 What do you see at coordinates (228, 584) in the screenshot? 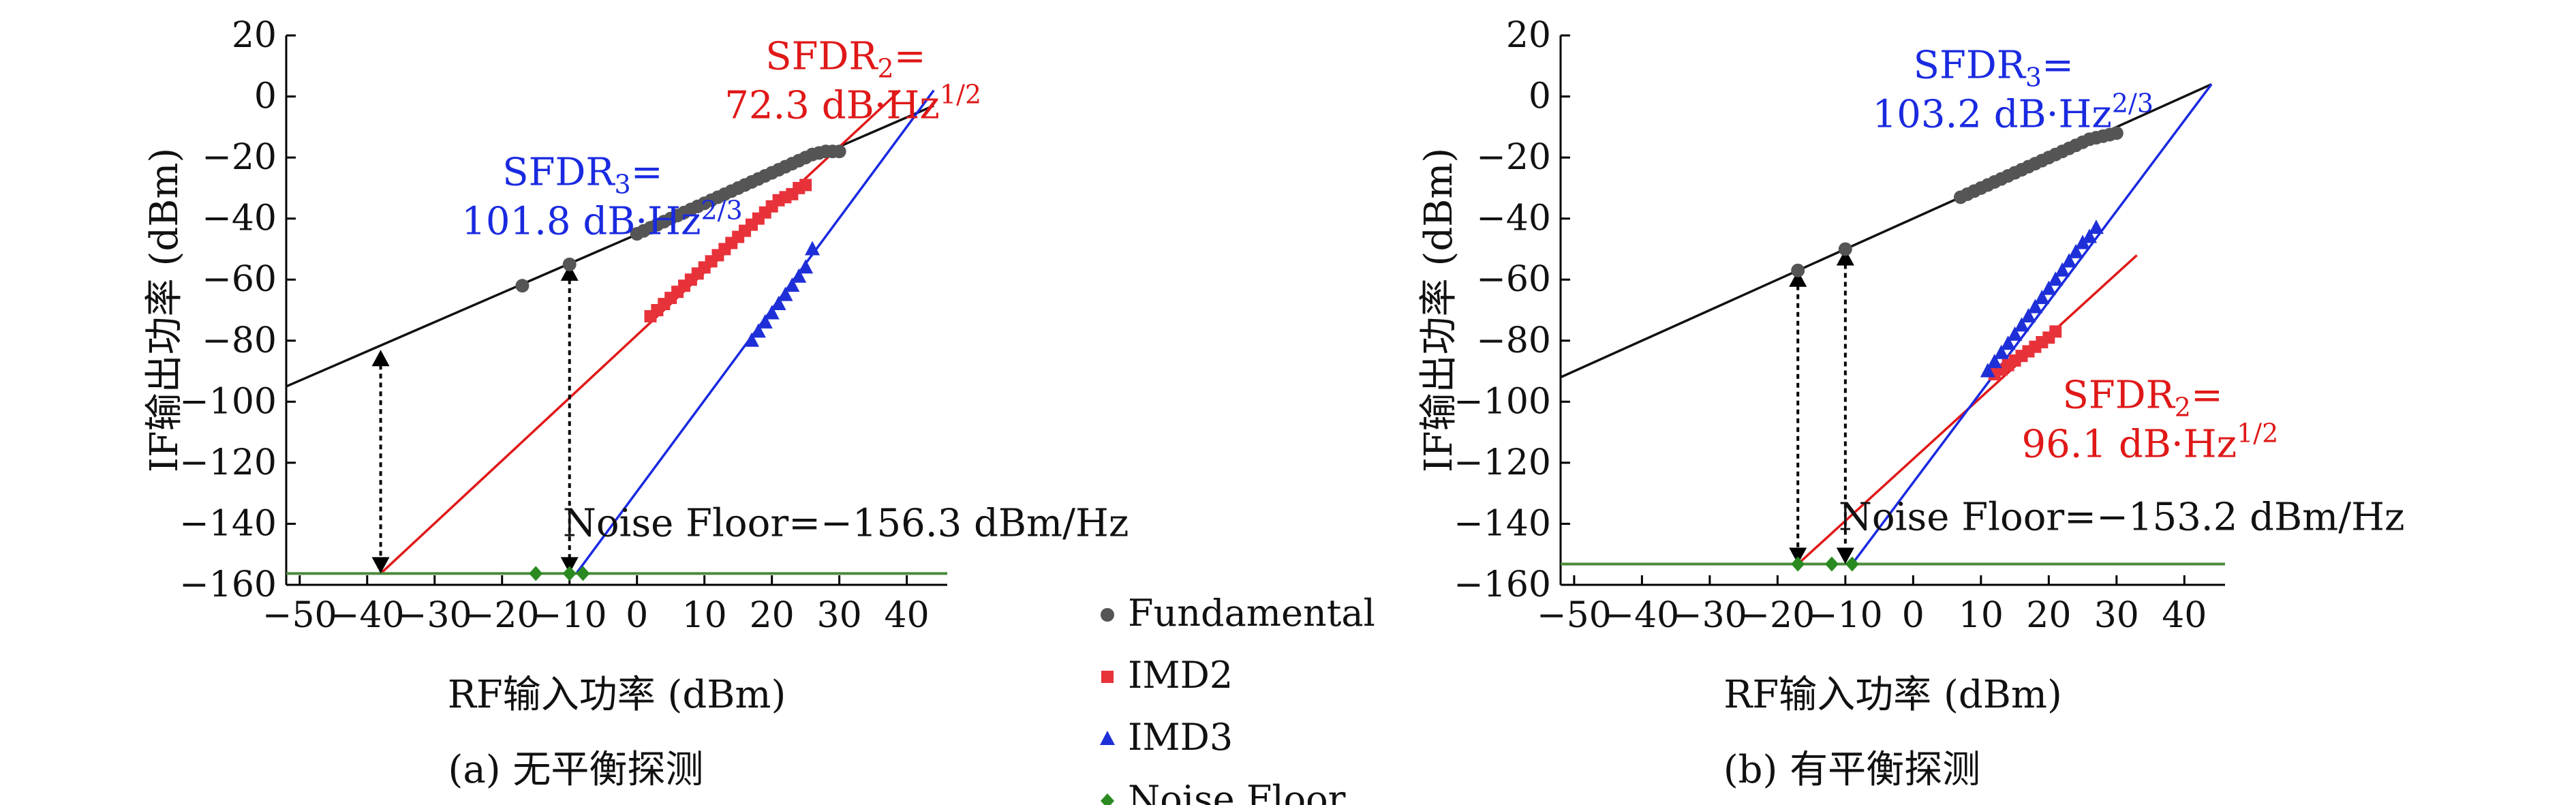
I see `y-tick-label: −160` at bounding box center [228, 584].